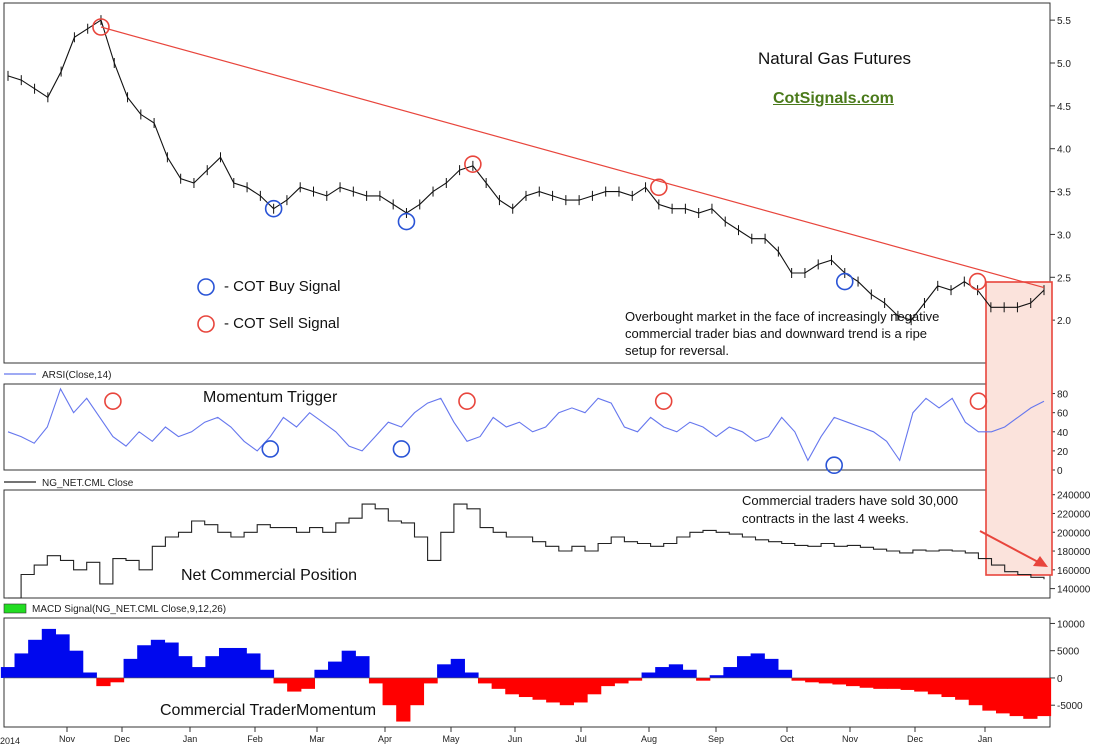 This screenshot has height=747, width=1100. Describe the element at coordinates (1074, 533) in the screenshot. I see `y-tick-label-net: 200000` at that location.